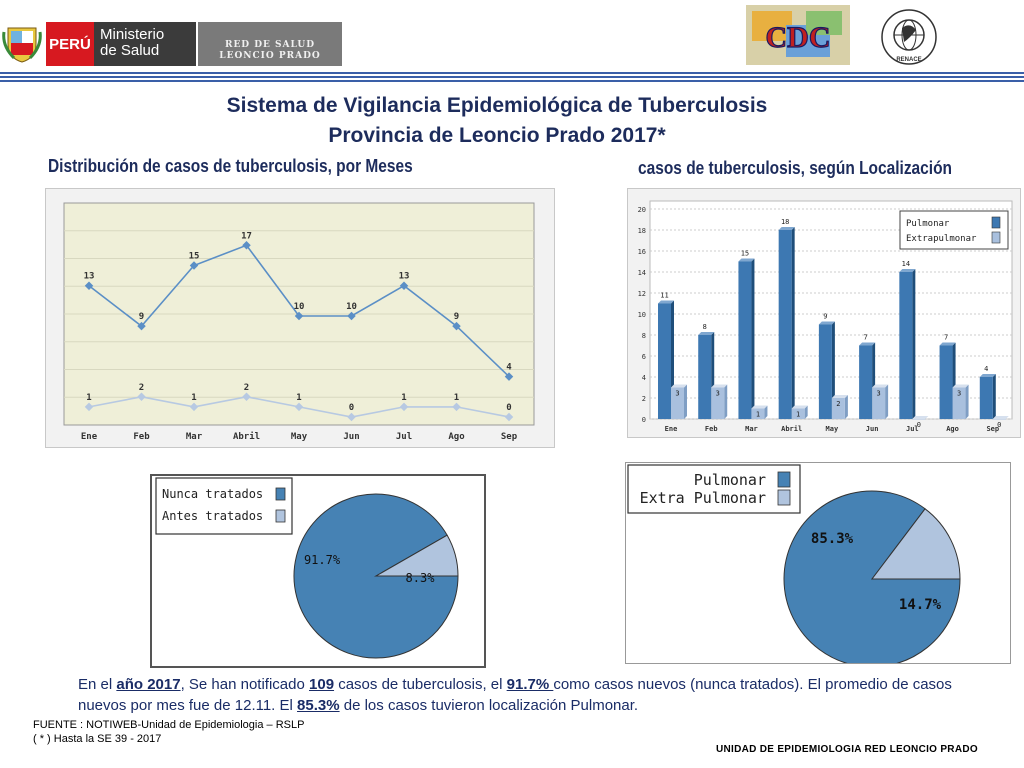  I want to click on bar-value-label: 0, so click(999, 425).